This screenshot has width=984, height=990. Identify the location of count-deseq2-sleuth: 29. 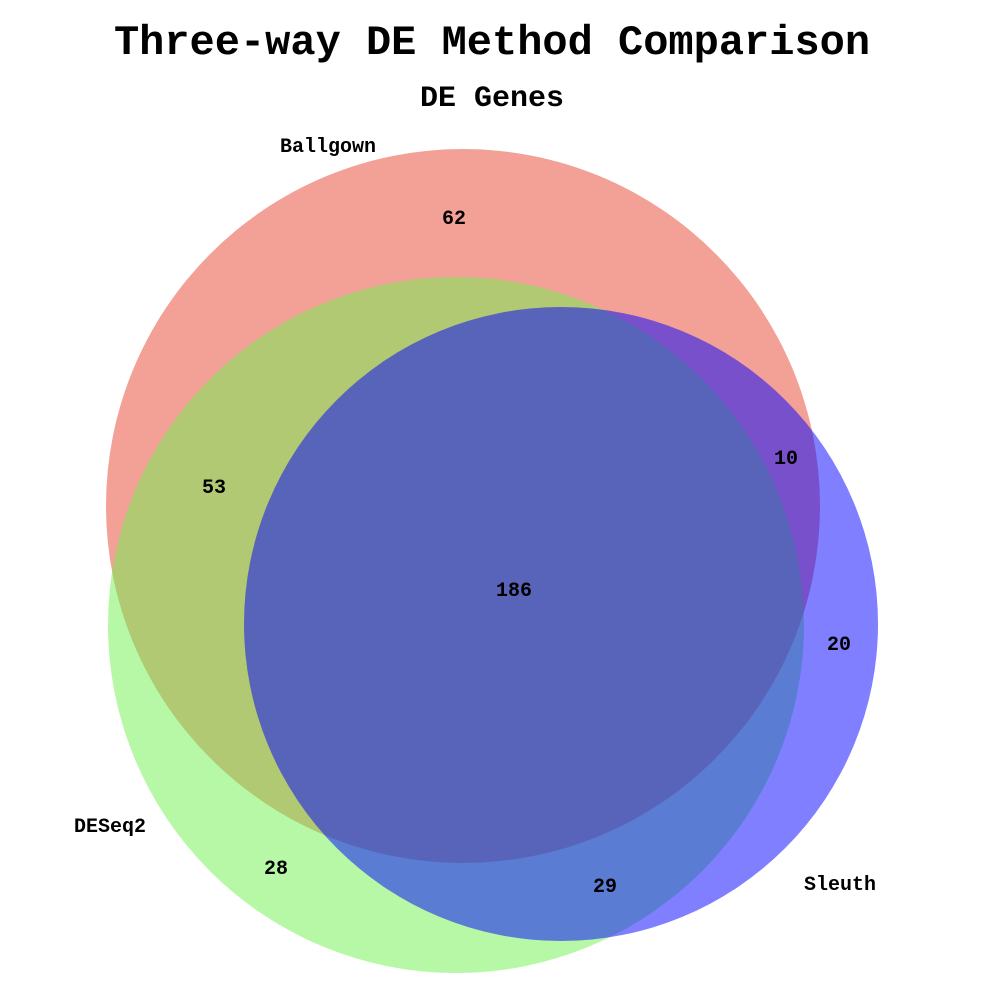
(605, 887).